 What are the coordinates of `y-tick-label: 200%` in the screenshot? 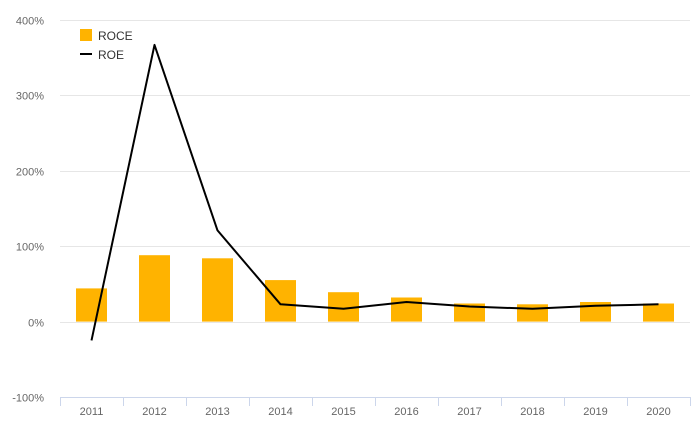 It's located at (30, 173).